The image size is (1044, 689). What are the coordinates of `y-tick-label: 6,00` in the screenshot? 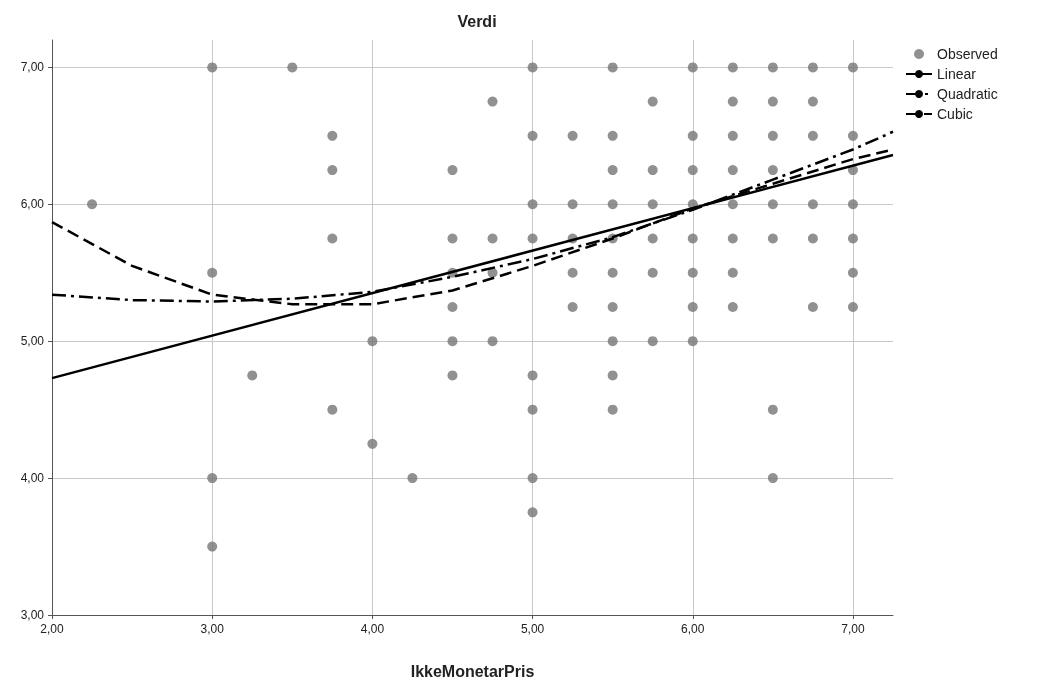 It's located at (32, 204).